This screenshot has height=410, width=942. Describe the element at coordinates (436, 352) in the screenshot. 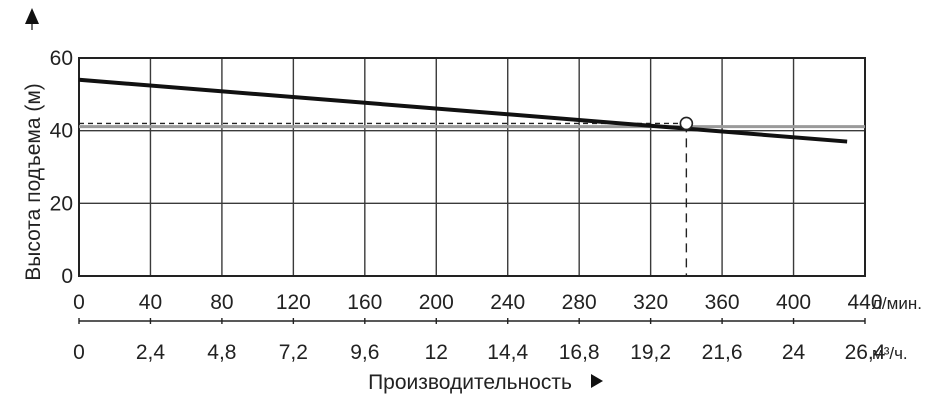

I see `x-secondary-tick-label: 12` at that location.